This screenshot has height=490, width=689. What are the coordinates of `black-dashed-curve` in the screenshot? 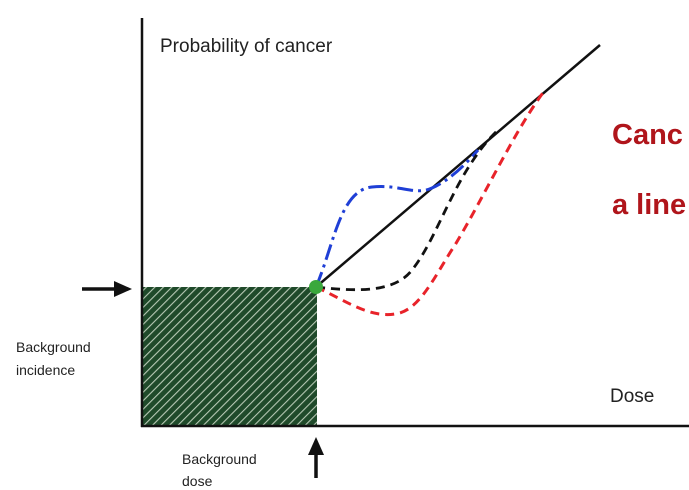 It's located at (408, 209).